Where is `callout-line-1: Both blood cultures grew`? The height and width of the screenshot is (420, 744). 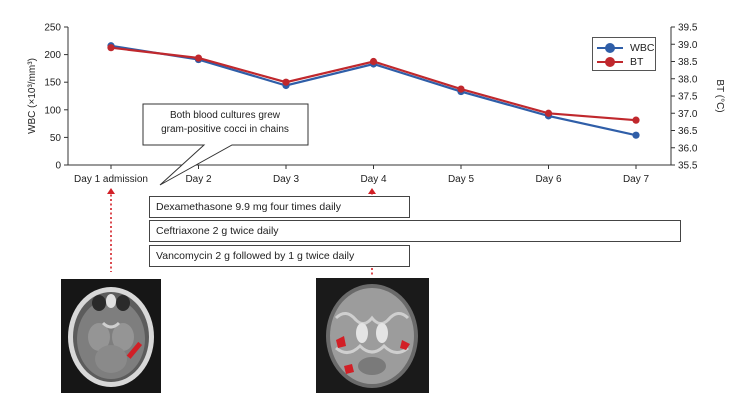
callout-line-1: Both blood cultures grew is located at coordinates (225, 115).